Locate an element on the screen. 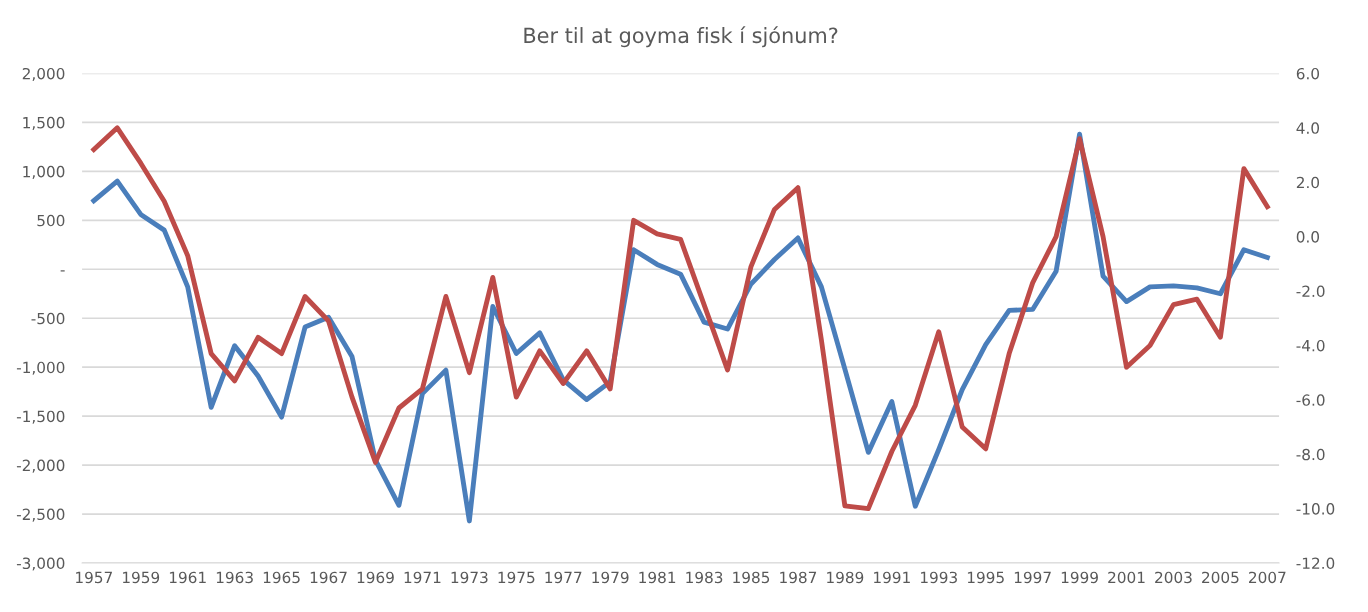  x-tick-label: 2003 is located at coordinates (1173, 577).